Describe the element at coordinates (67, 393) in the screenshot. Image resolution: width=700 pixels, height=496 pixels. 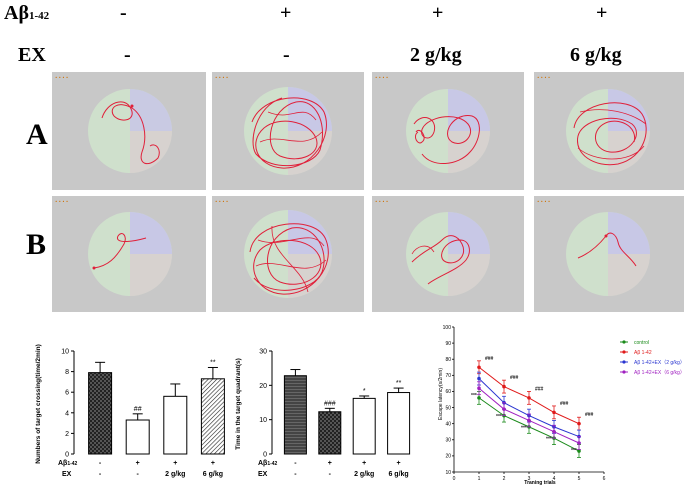
I see `y-tick-label: 6` at that location.